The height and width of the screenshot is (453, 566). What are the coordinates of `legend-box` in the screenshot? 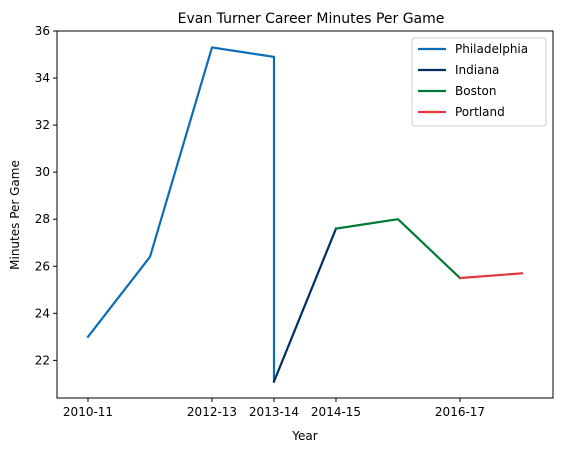 It's located at (479, 82).